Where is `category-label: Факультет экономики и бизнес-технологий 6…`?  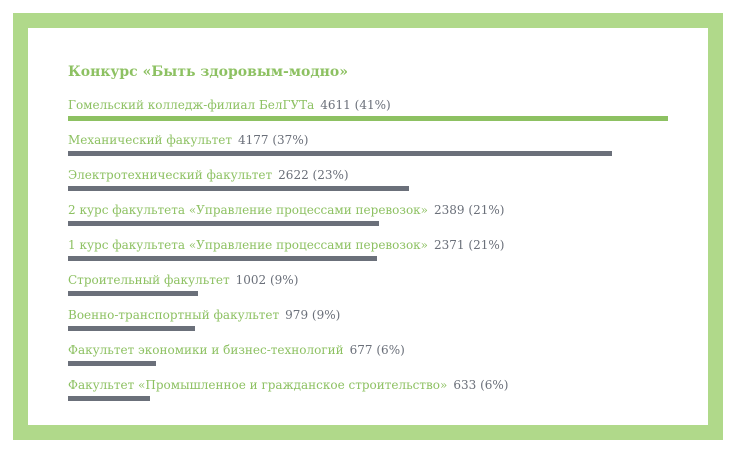 category-label: Факультет экономики и бизнес-технологий 6… is located at coordinates (368, 350).